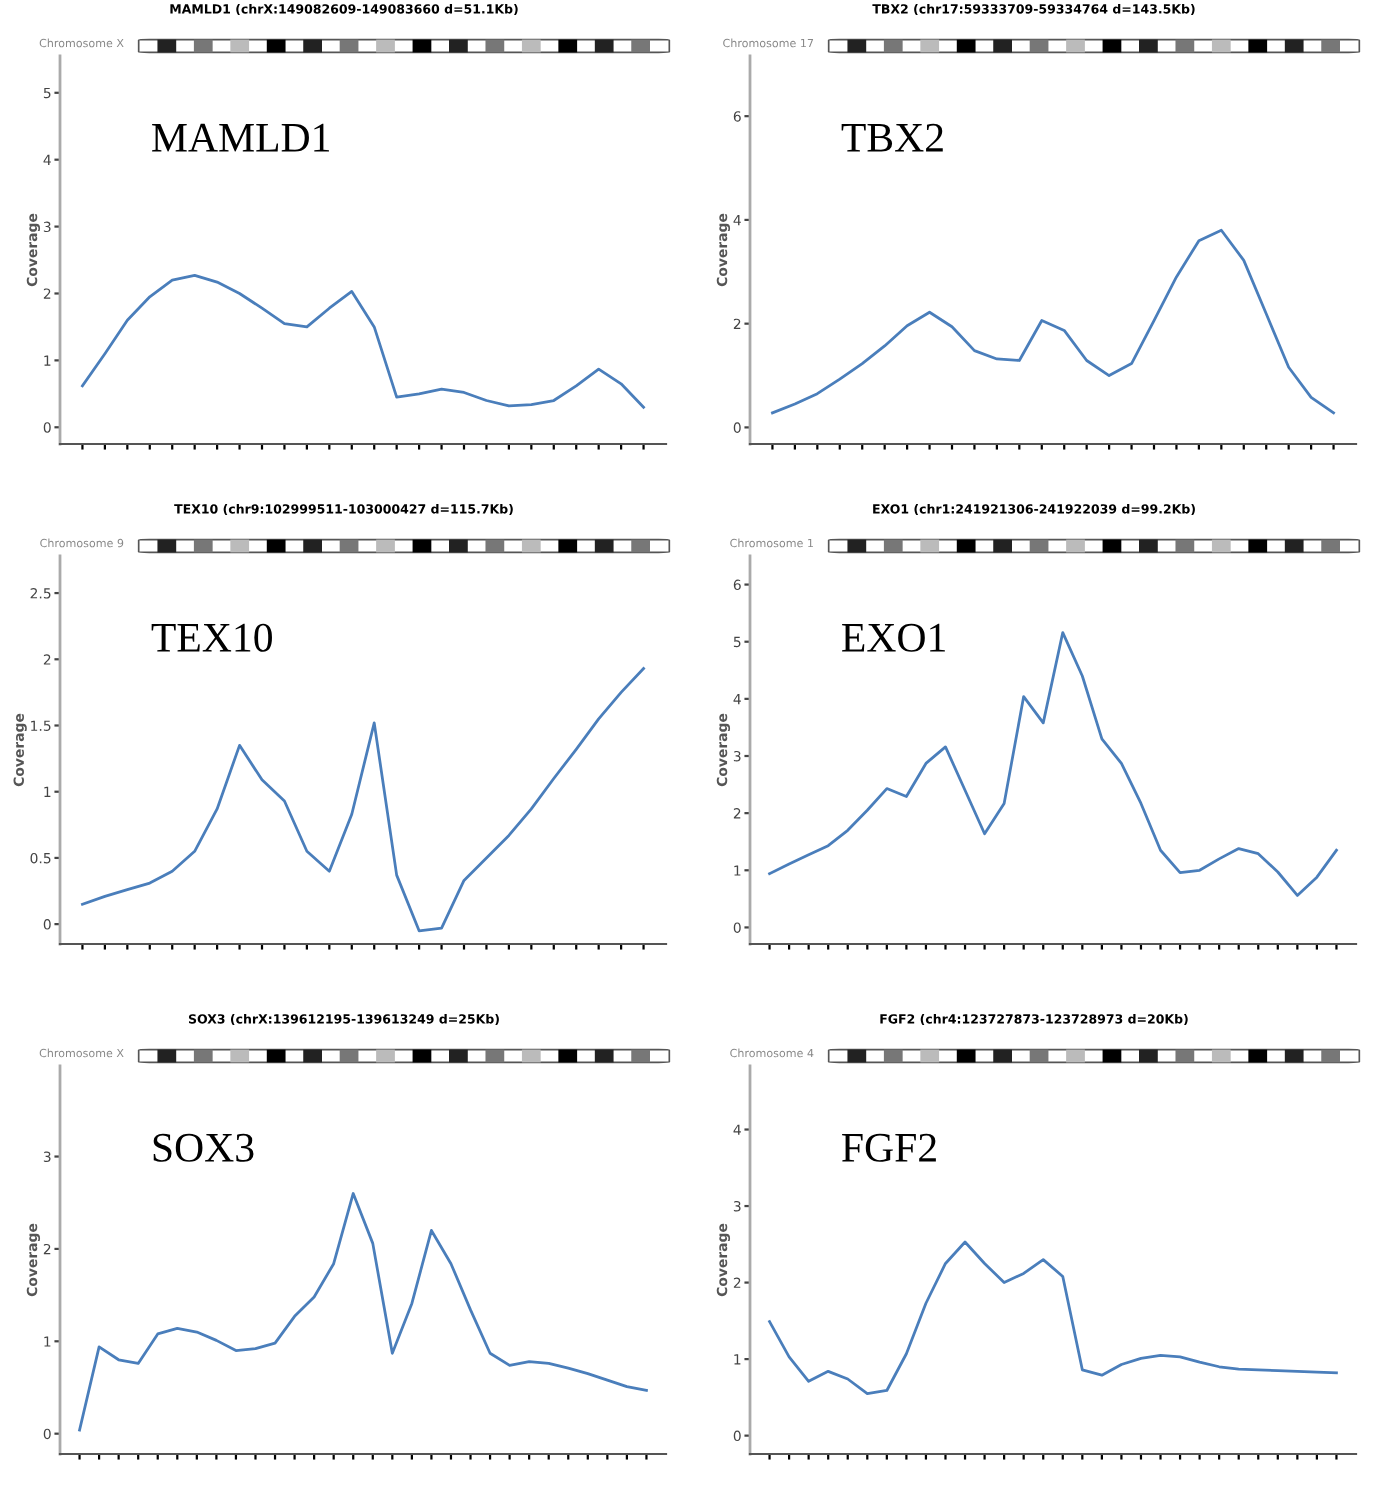 The height and width of the screenshot is (1490, 1382). I want to click on annotation: SOX3, so click(203, 1147).